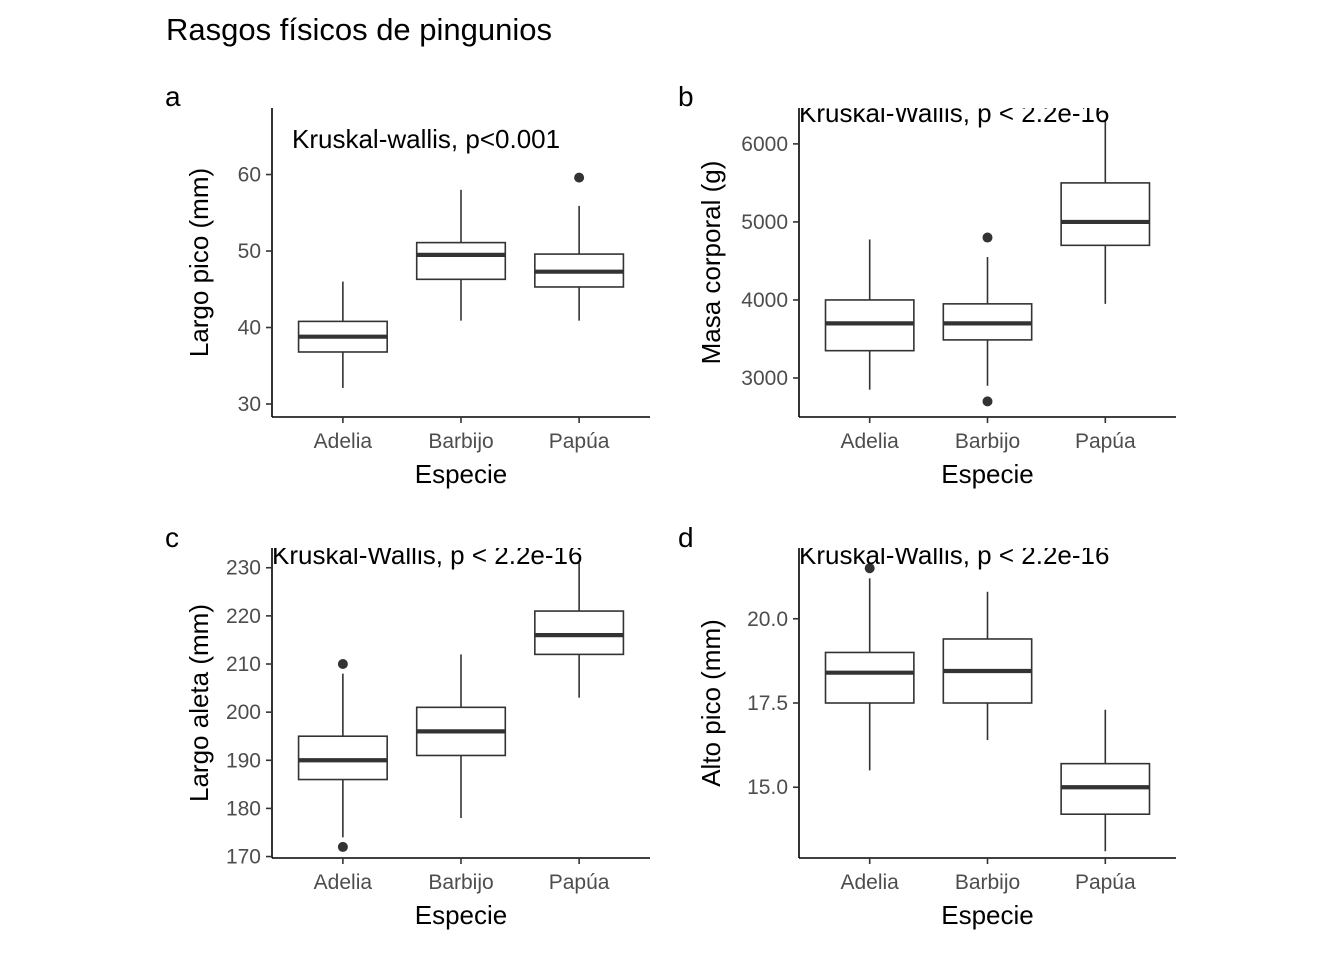  I want to click on panel-tag: b, so click(686, 96).